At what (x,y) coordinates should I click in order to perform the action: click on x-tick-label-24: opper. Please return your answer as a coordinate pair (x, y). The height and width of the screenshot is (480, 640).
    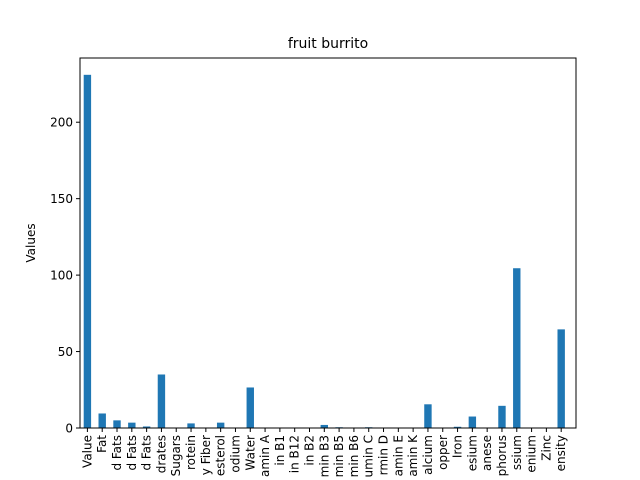
    Looking at the image, I should click on (443, 452).